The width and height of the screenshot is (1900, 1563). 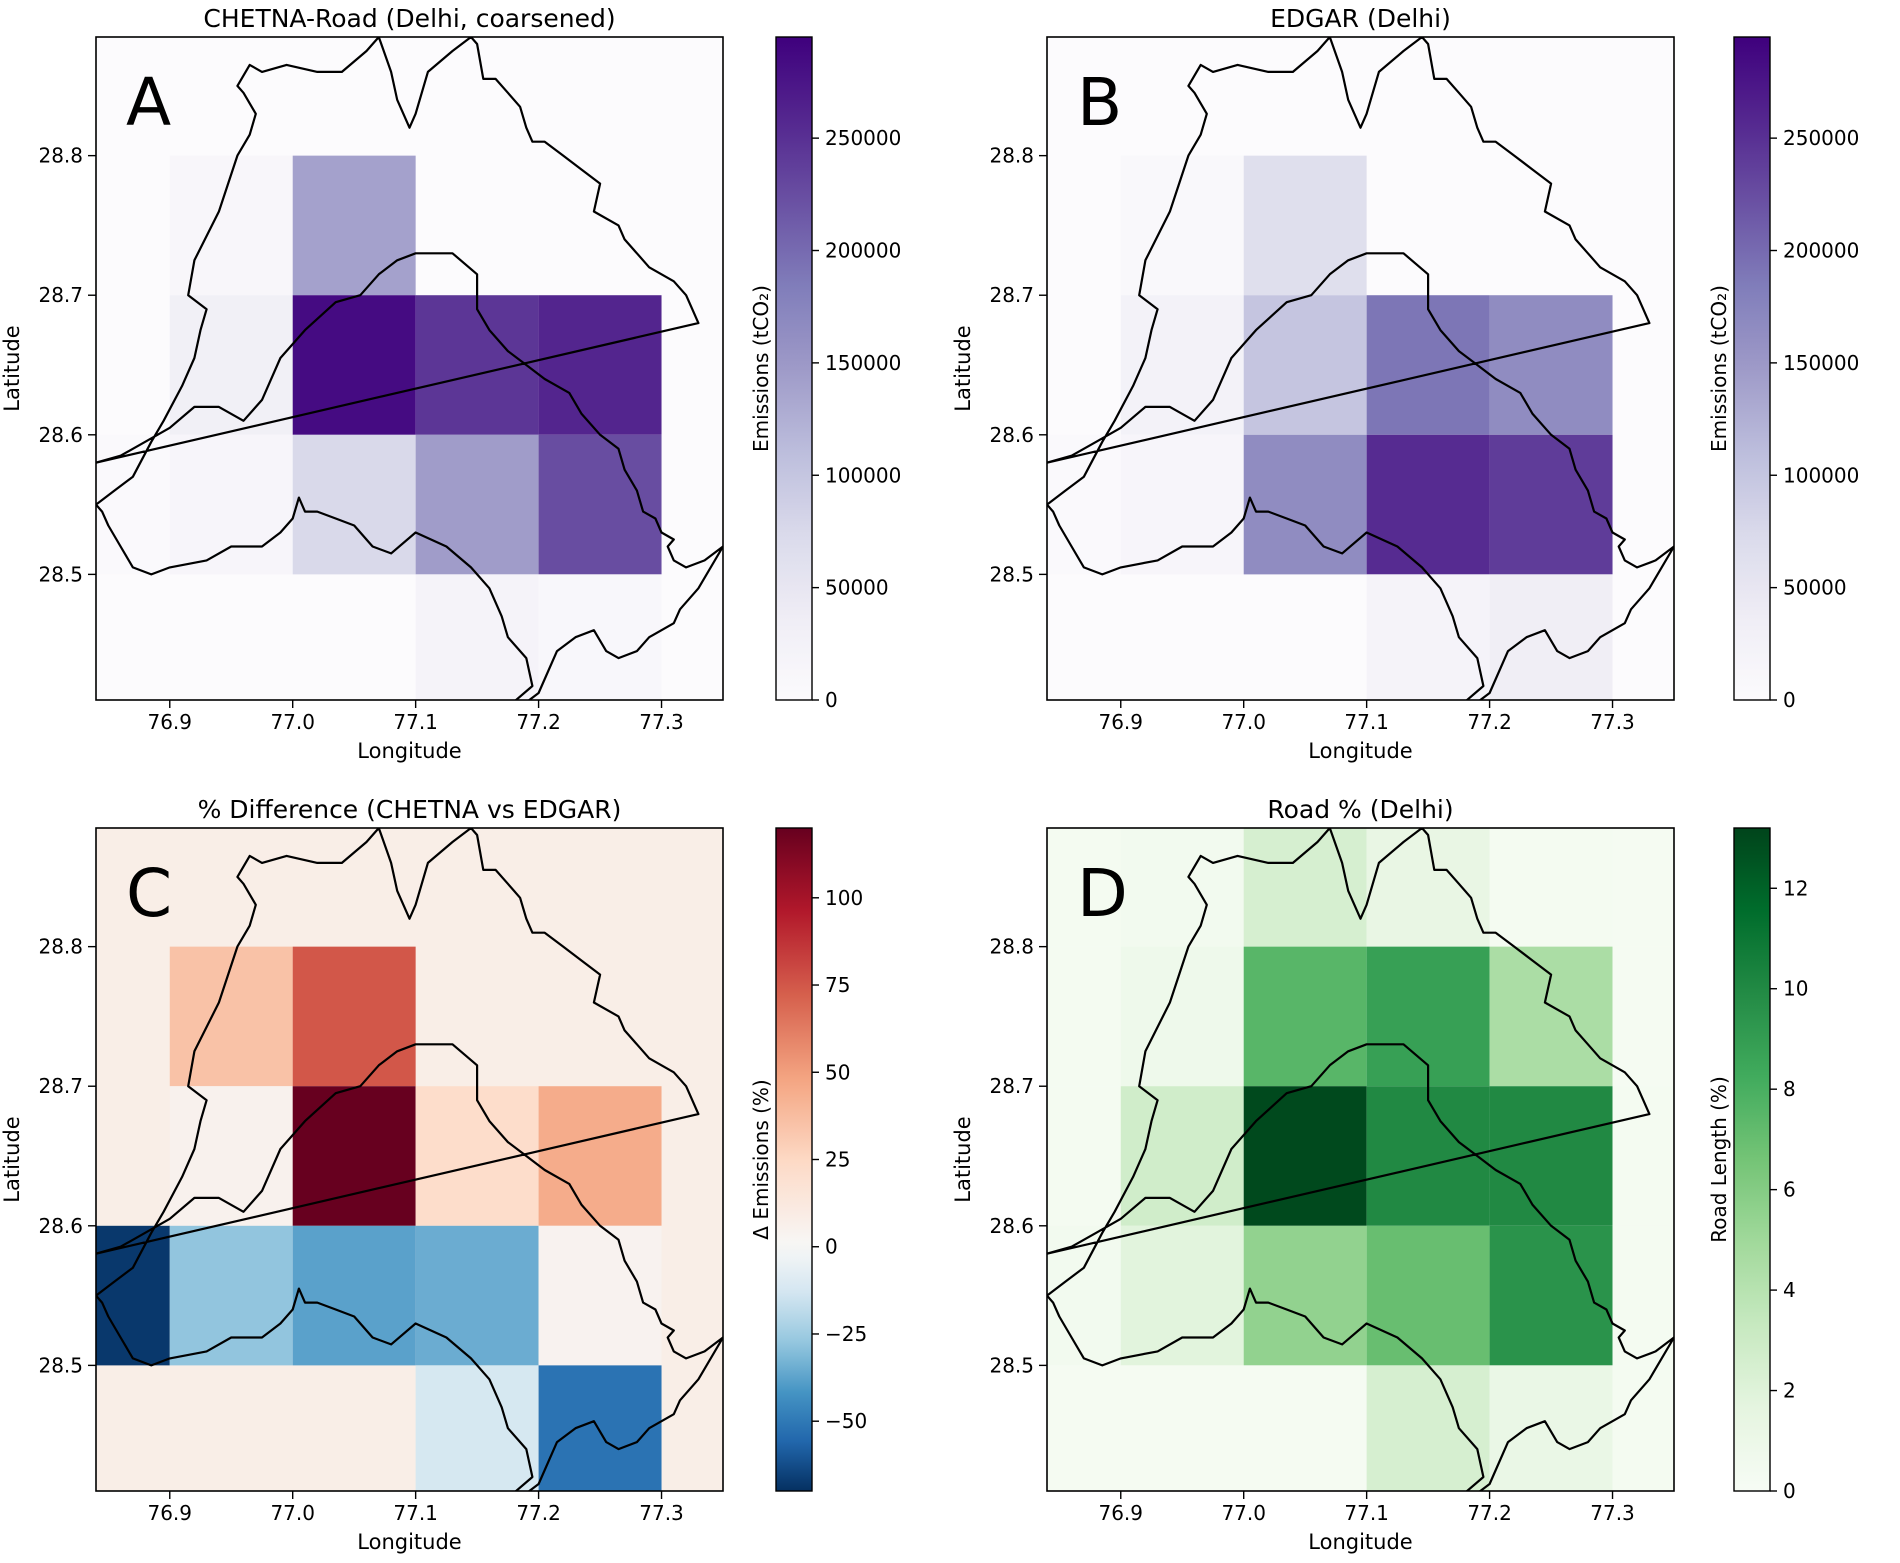 What do you see at coordinates (1719, 1159) in the screenshot?
I see `colorbar-label: Road Length (%)` at bounding box center [1719, 1159].